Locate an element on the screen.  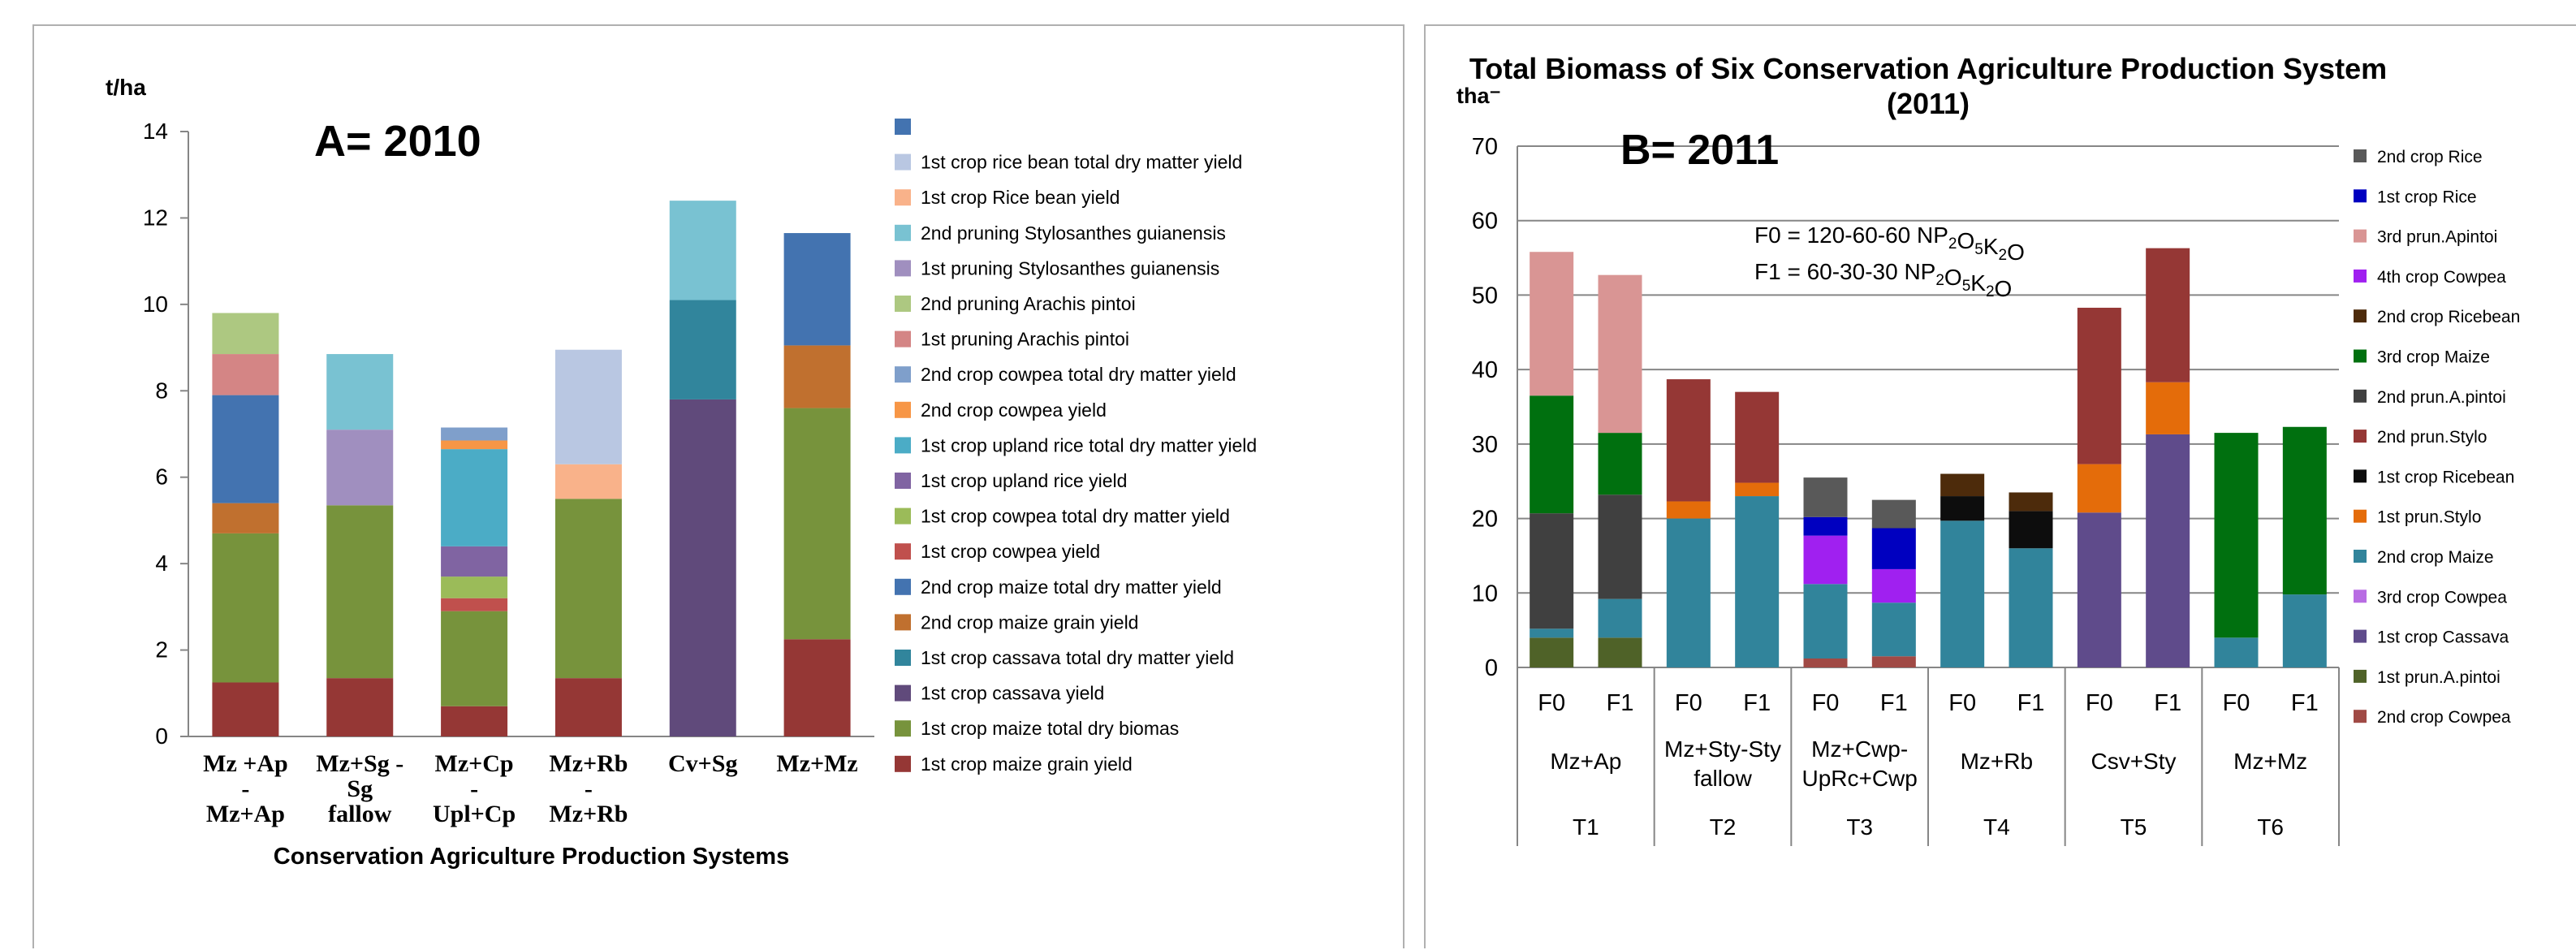
legend-label: 1st crop cassava yield is located at coordinates (1012, 693).